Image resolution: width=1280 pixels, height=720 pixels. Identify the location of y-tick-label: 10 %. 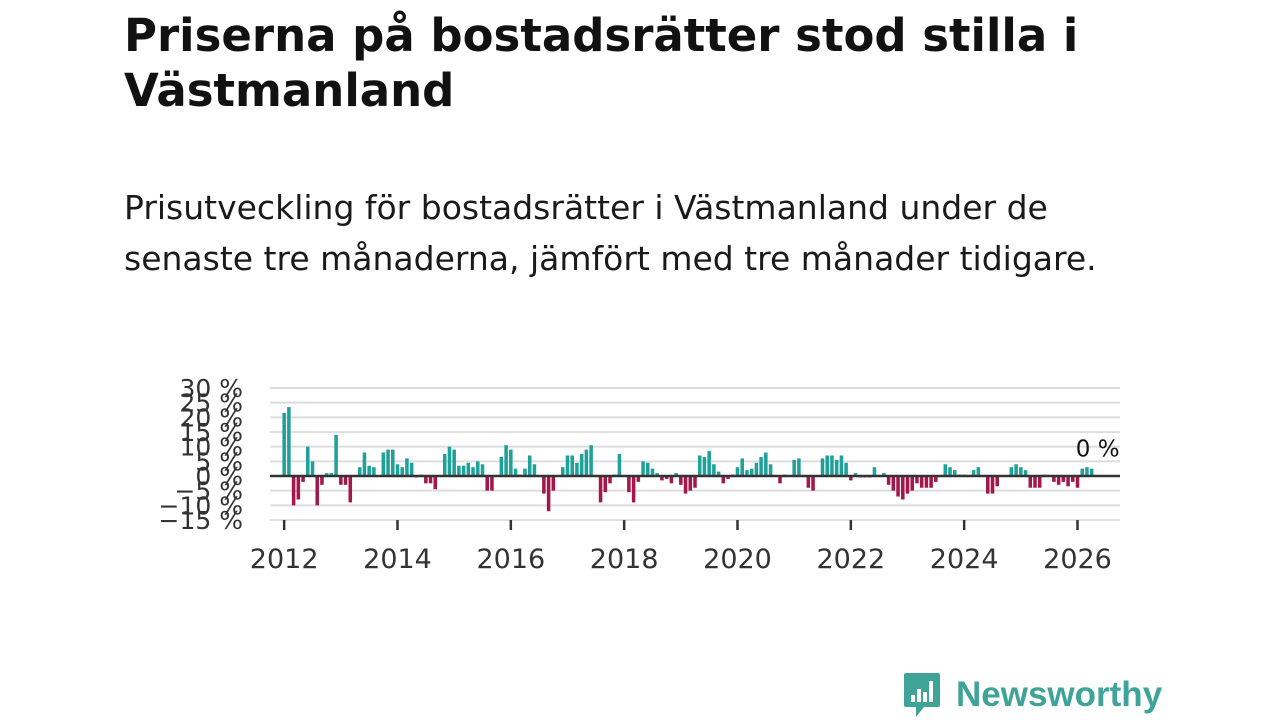
(211, 447).